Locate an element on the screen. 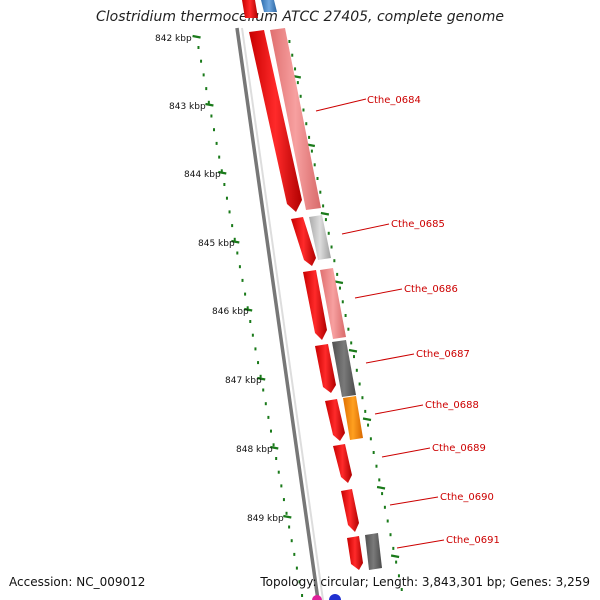 This screenshot has height=600, width=600. gene-label: Cthe_0684 is located at coordinates (394, 100).